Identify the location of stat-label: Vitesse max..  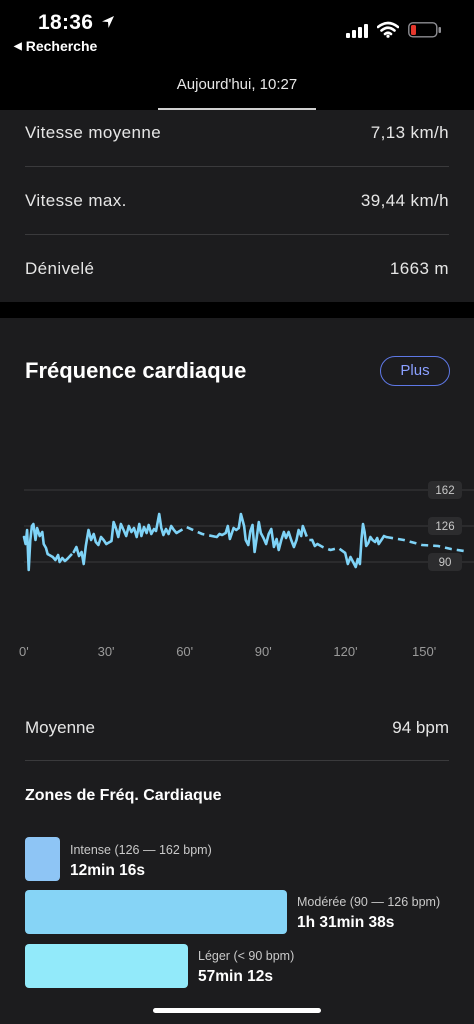
(76, 200).